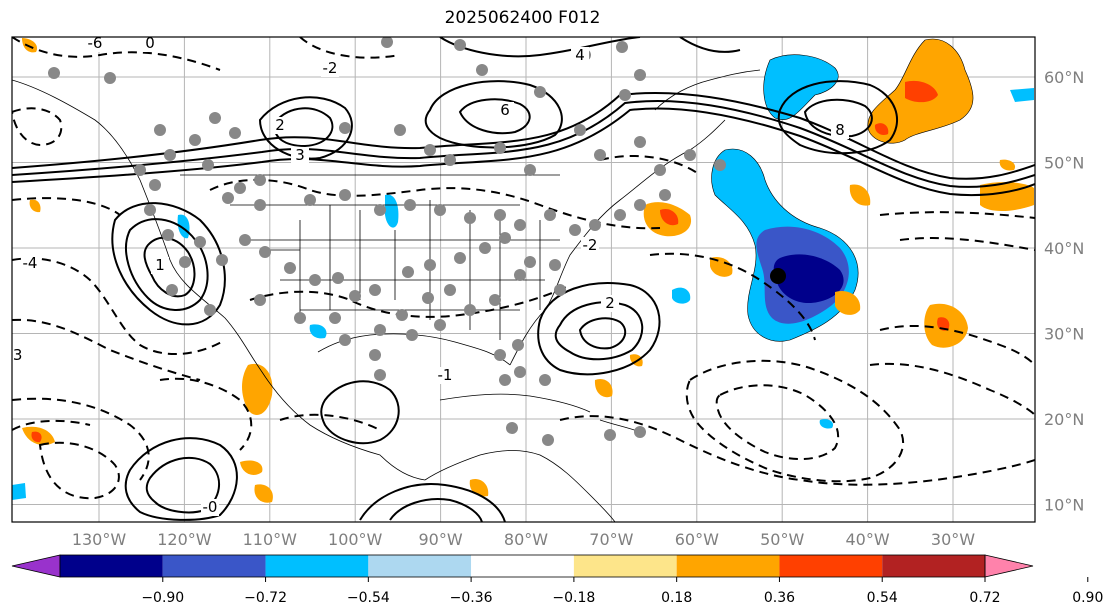 The height and width of the screenshot is (615, 1105). Describe the element at coordinates (30, 263) in the screenshot. I see `contour-label: -4` at that location.